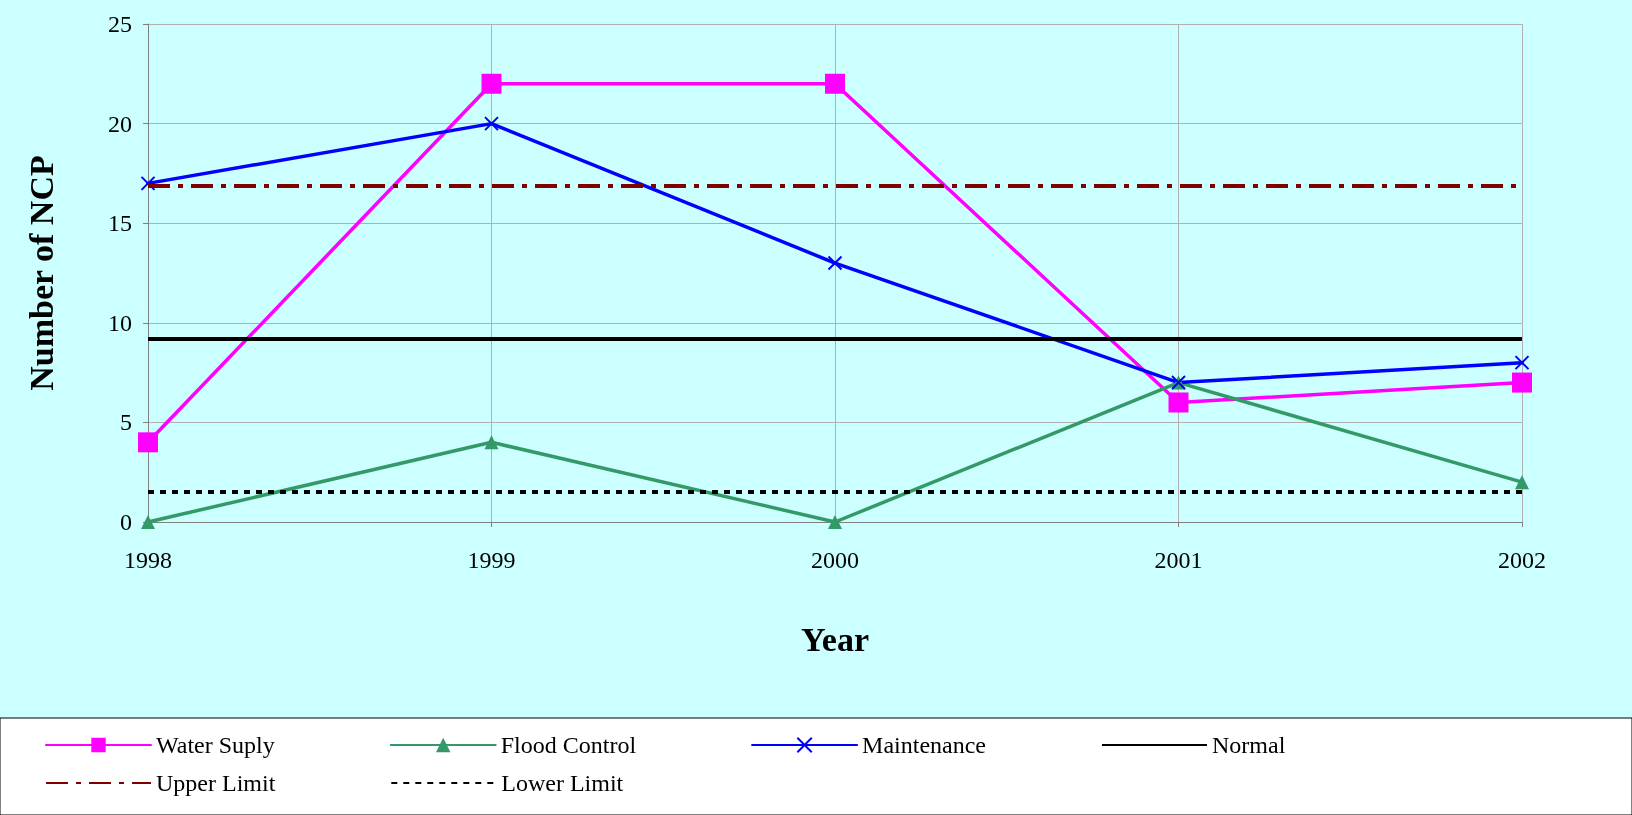 Image resolution: width=1632 pixels, height=815 pixels. What do you see at coordinates (568, 745) in the screenshot?
I see `legend-label: Flood Control` at bounding box center [568, 745].